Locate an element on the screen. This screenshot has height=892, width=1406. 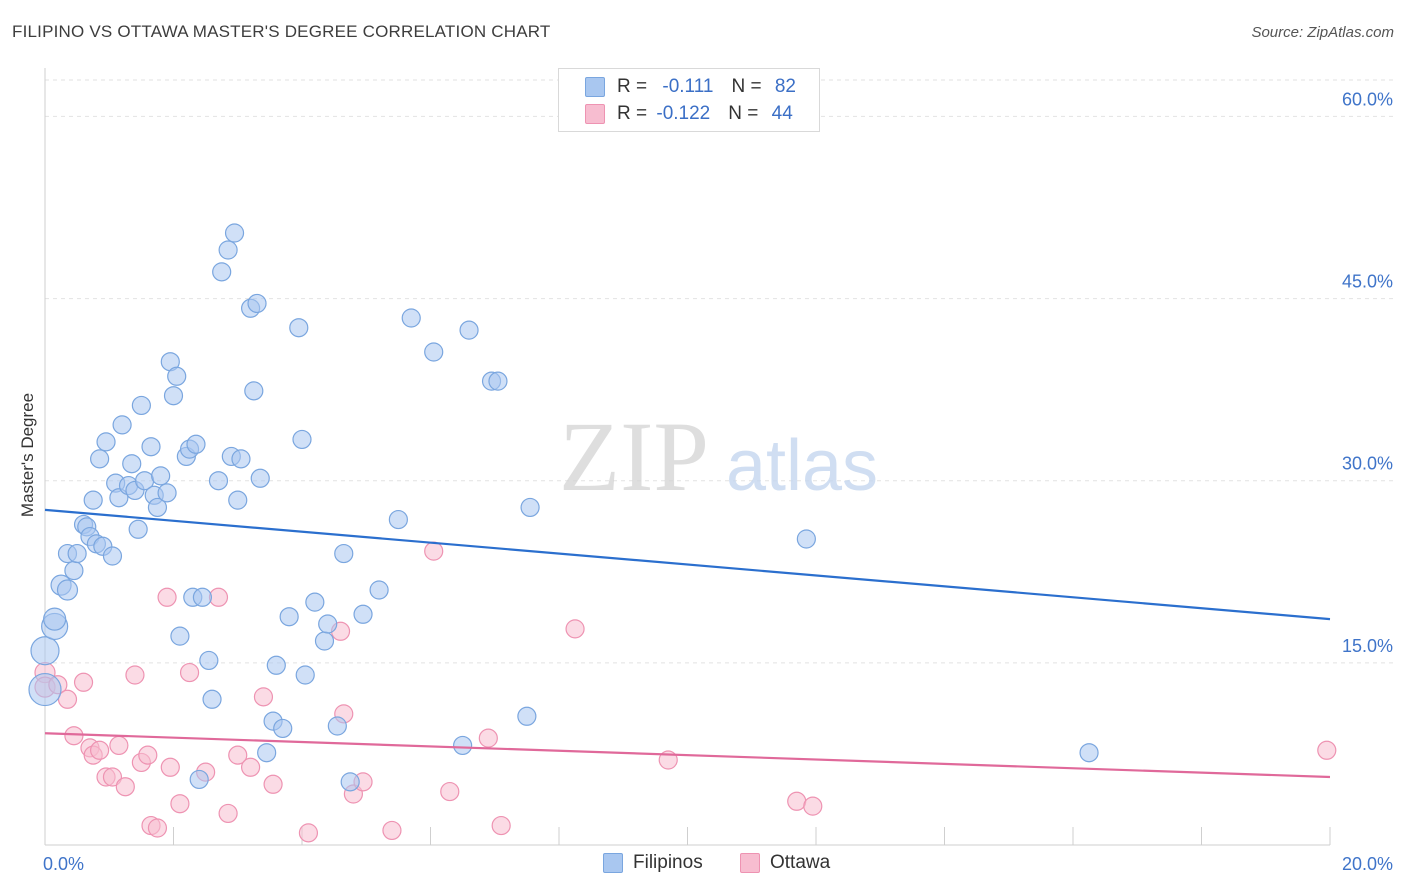
legend-r-label: R = is located at coordinates (635, 86).